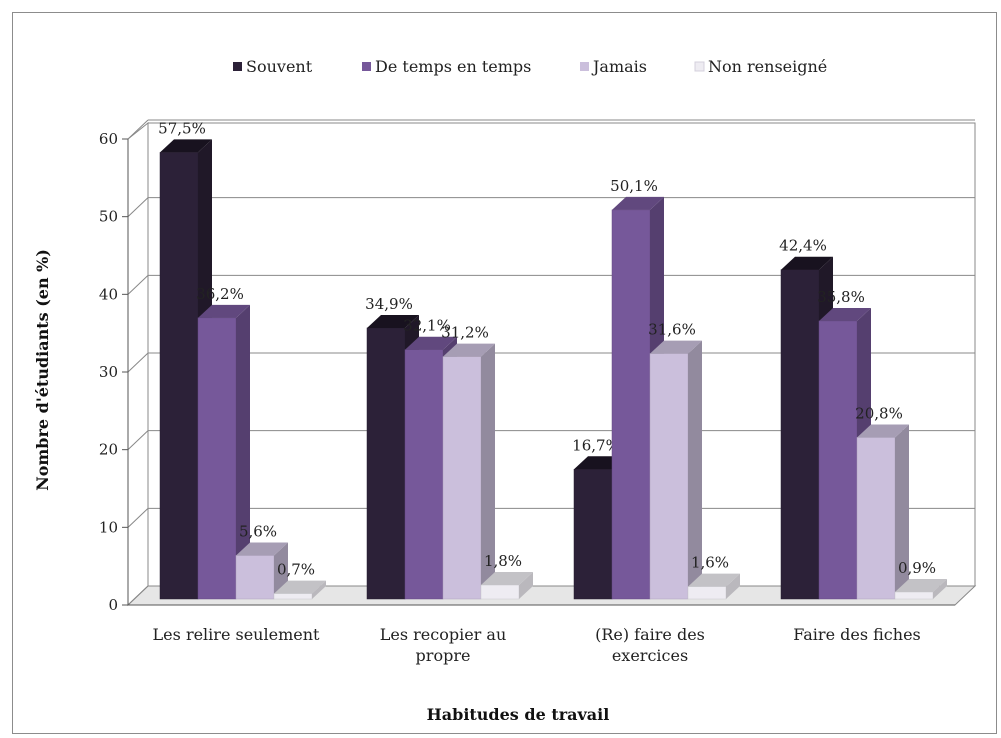 The image size is (1001, 738). I want to click on data-label: 31,2%, so click(465, 333).